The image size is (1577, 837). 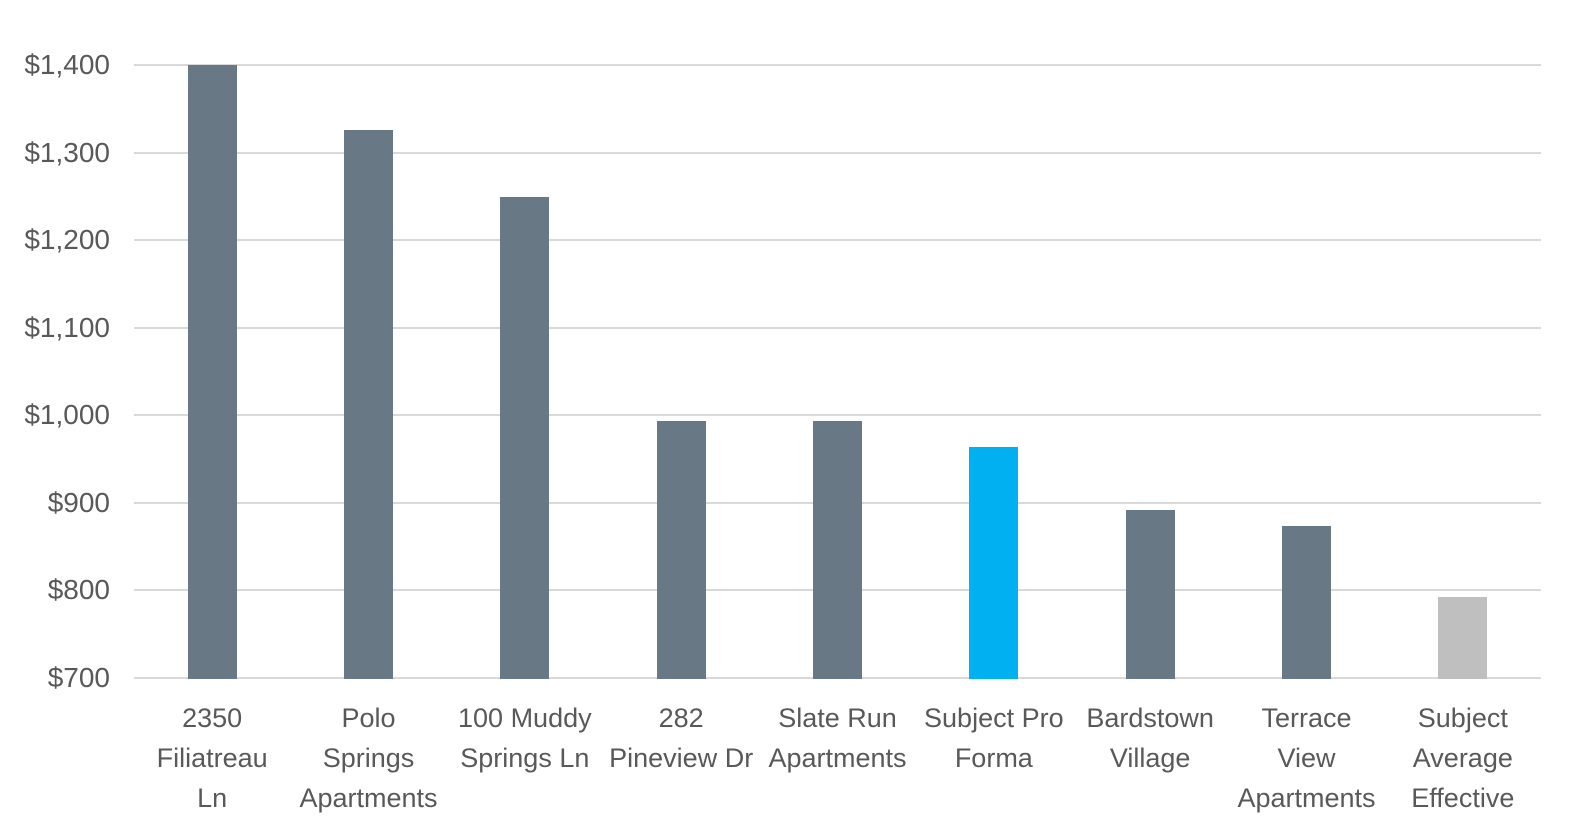 What do you see at coordinates (67, 327) in the screenshot?
I see `y-tick-label-1100: $1,100` at bounding box center [67, 327].